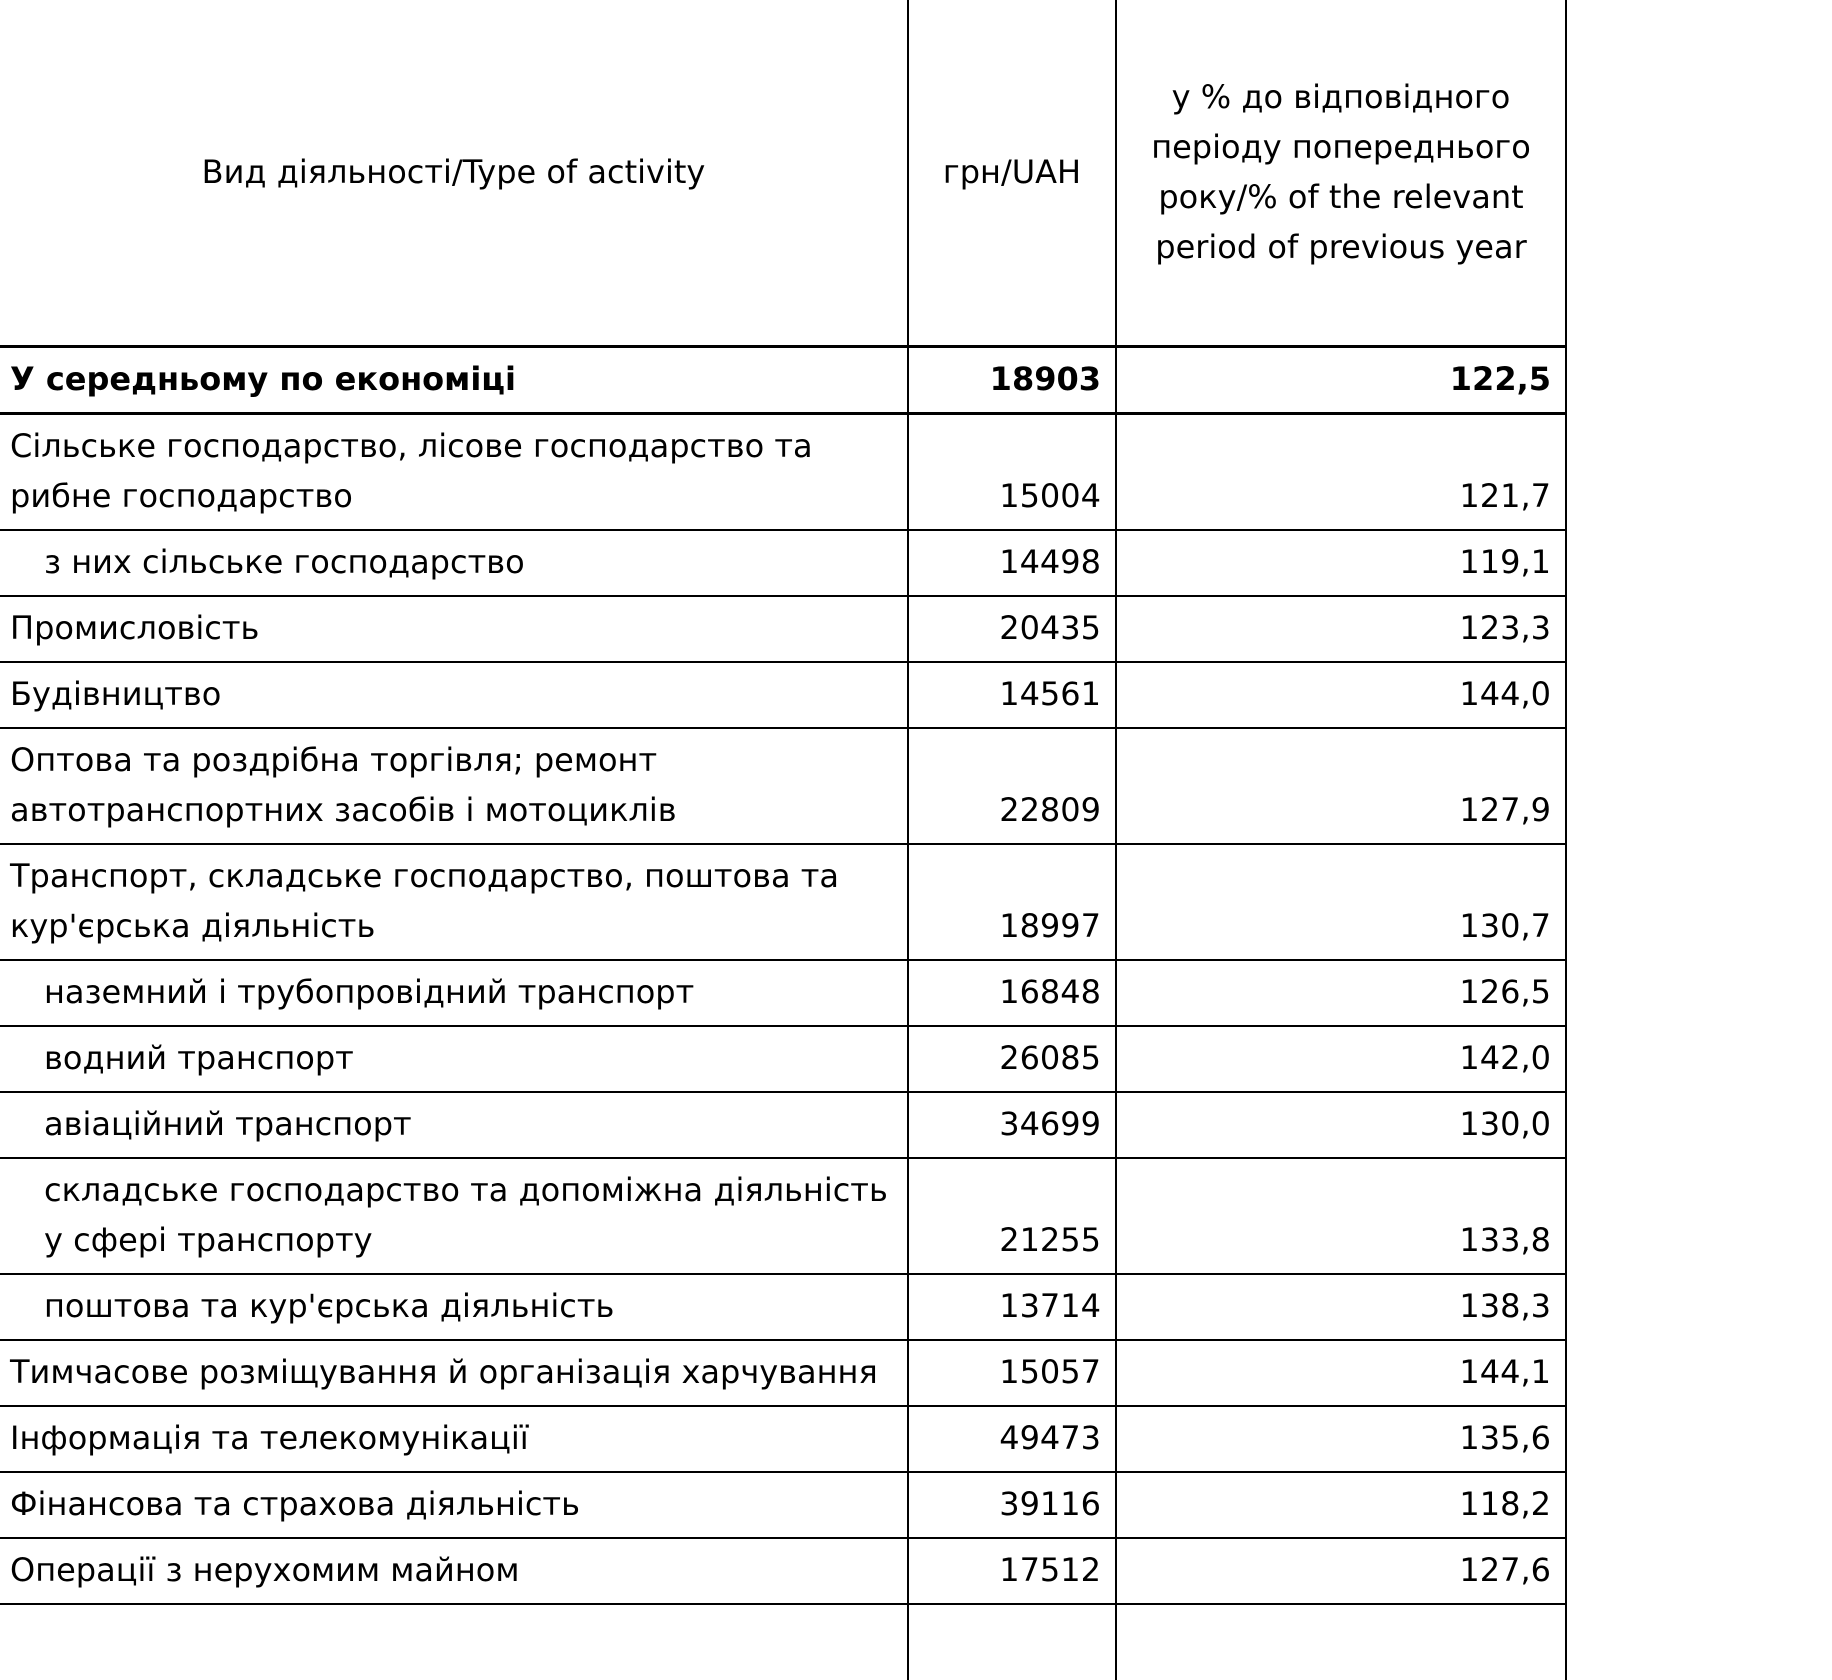 The width and height of the screenshot is (1832, 1680). What do you see at coordinates (1341, 380) in the screenshot?
I see `percent-value-cell: 122,5` at bounding box center [1341, 380].